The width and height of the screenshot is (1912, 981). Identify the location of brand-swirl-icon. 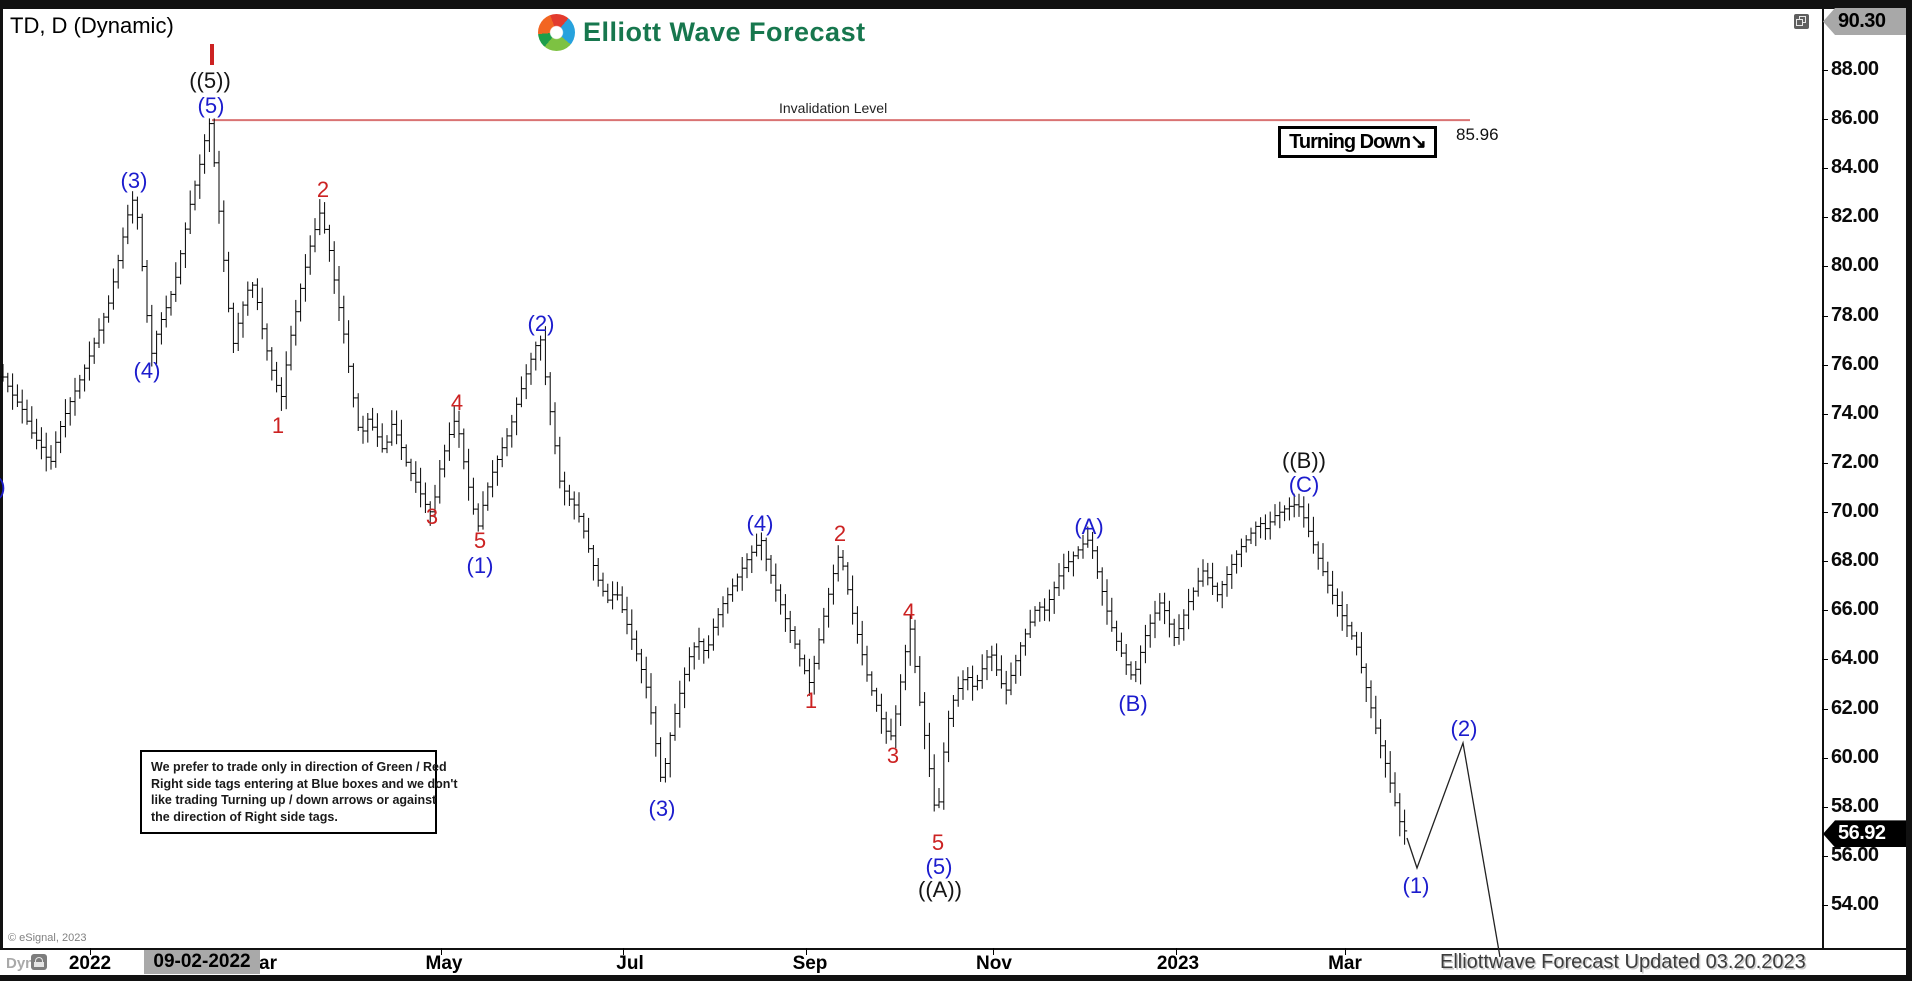
(556, 32).